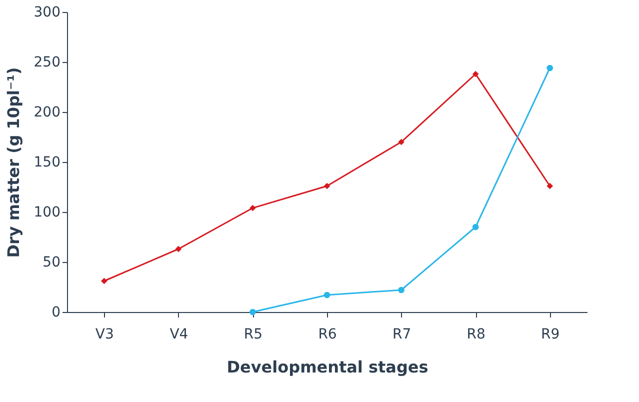 This screenshot has width=639, height=402. What do you see at coordinates (47, 112) in the screenshot?
I see `y-tick-label: 200` at bounding box center [47, 112].